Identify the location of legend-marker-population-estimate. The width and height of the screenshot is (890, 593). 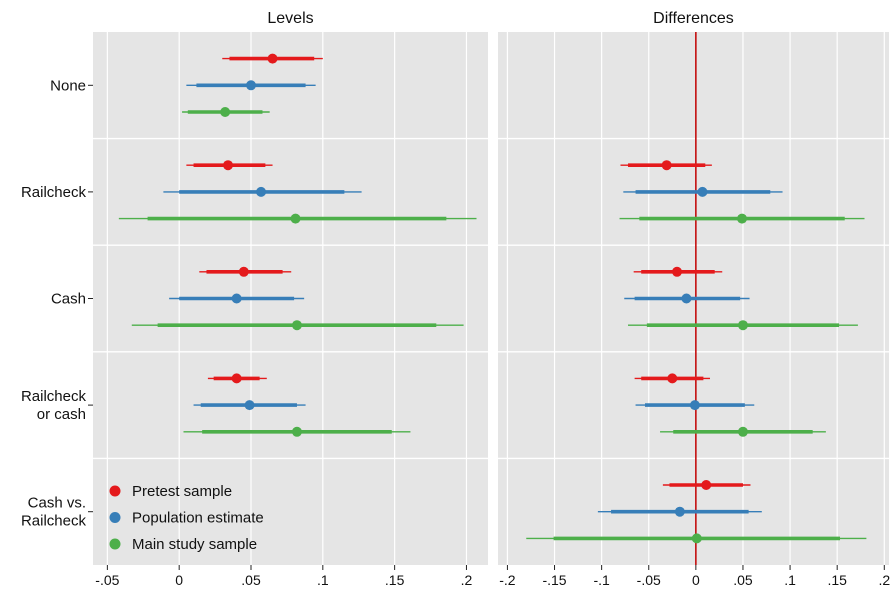
(115, 517).